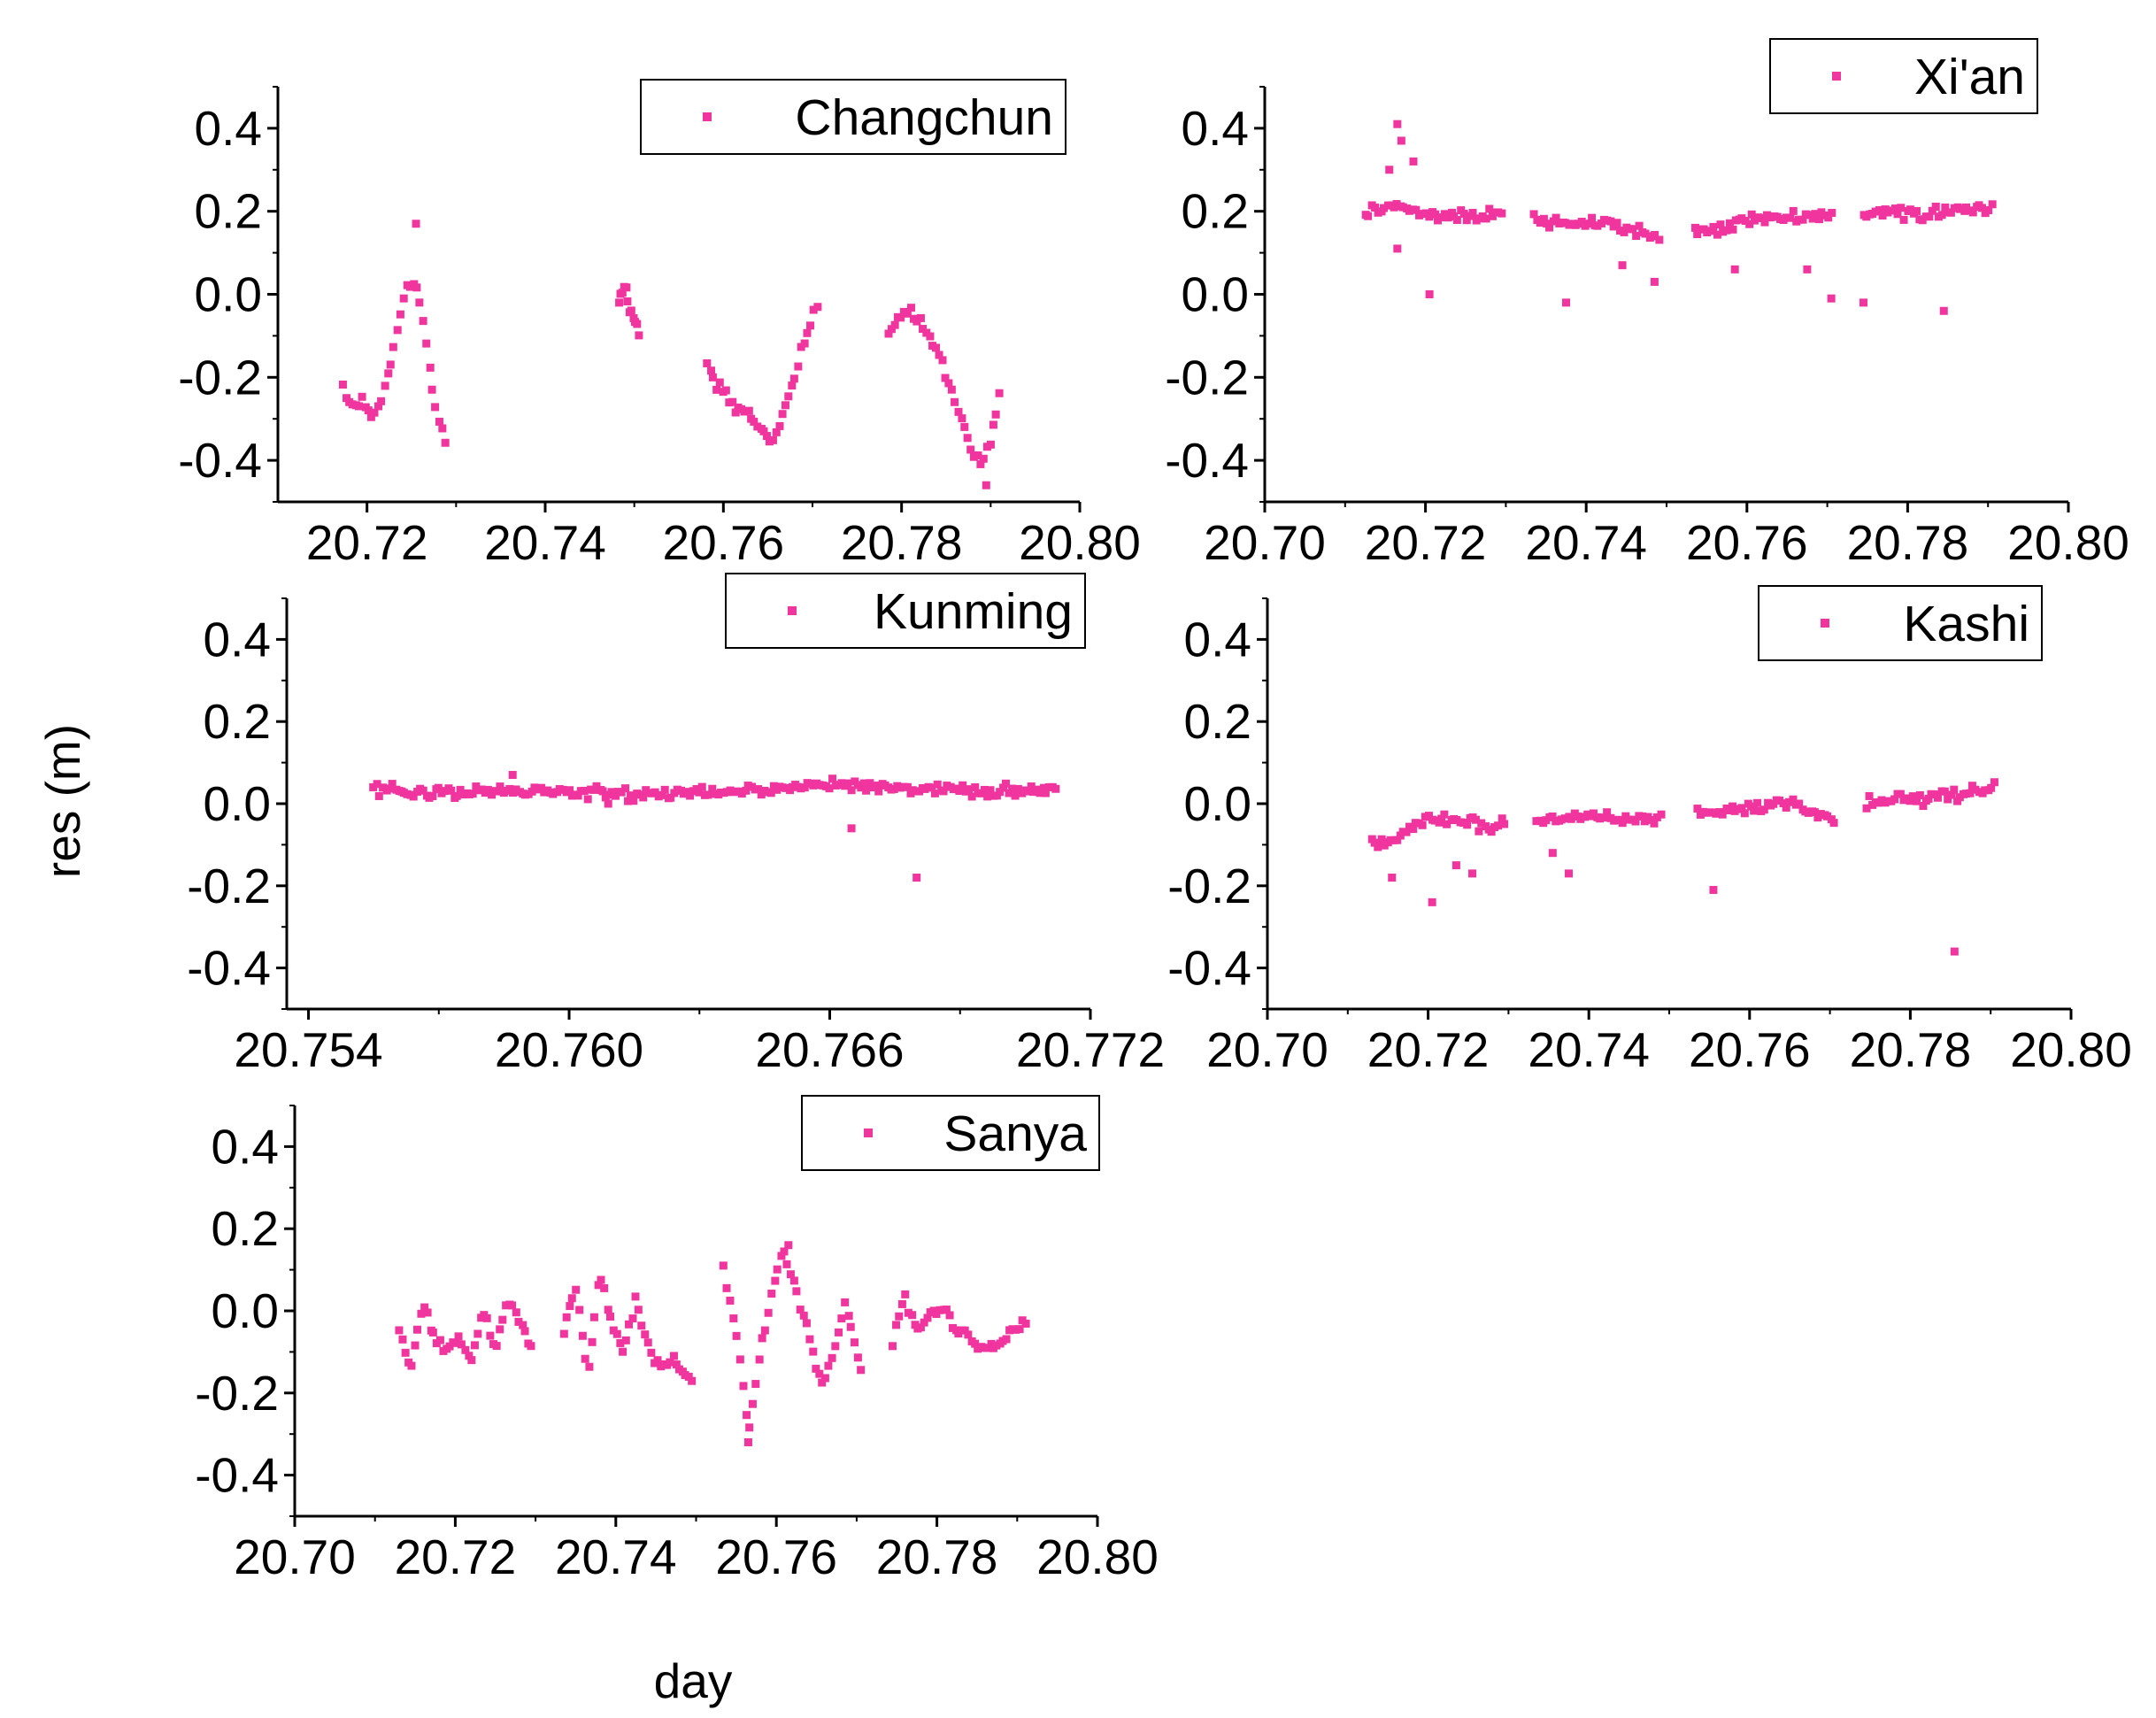  I want to click on y-tick-label: 0.0, so click(1215, 294).